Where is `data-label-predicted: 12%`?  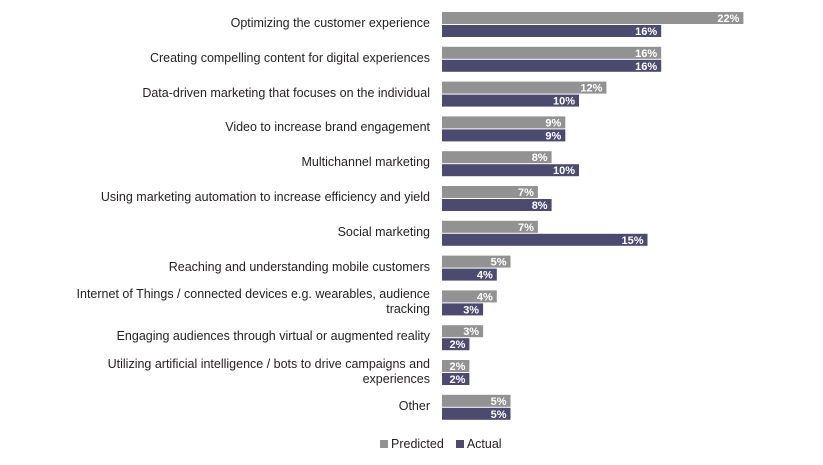 data-label-predicted: 12% is located at coordinates (591, 89).